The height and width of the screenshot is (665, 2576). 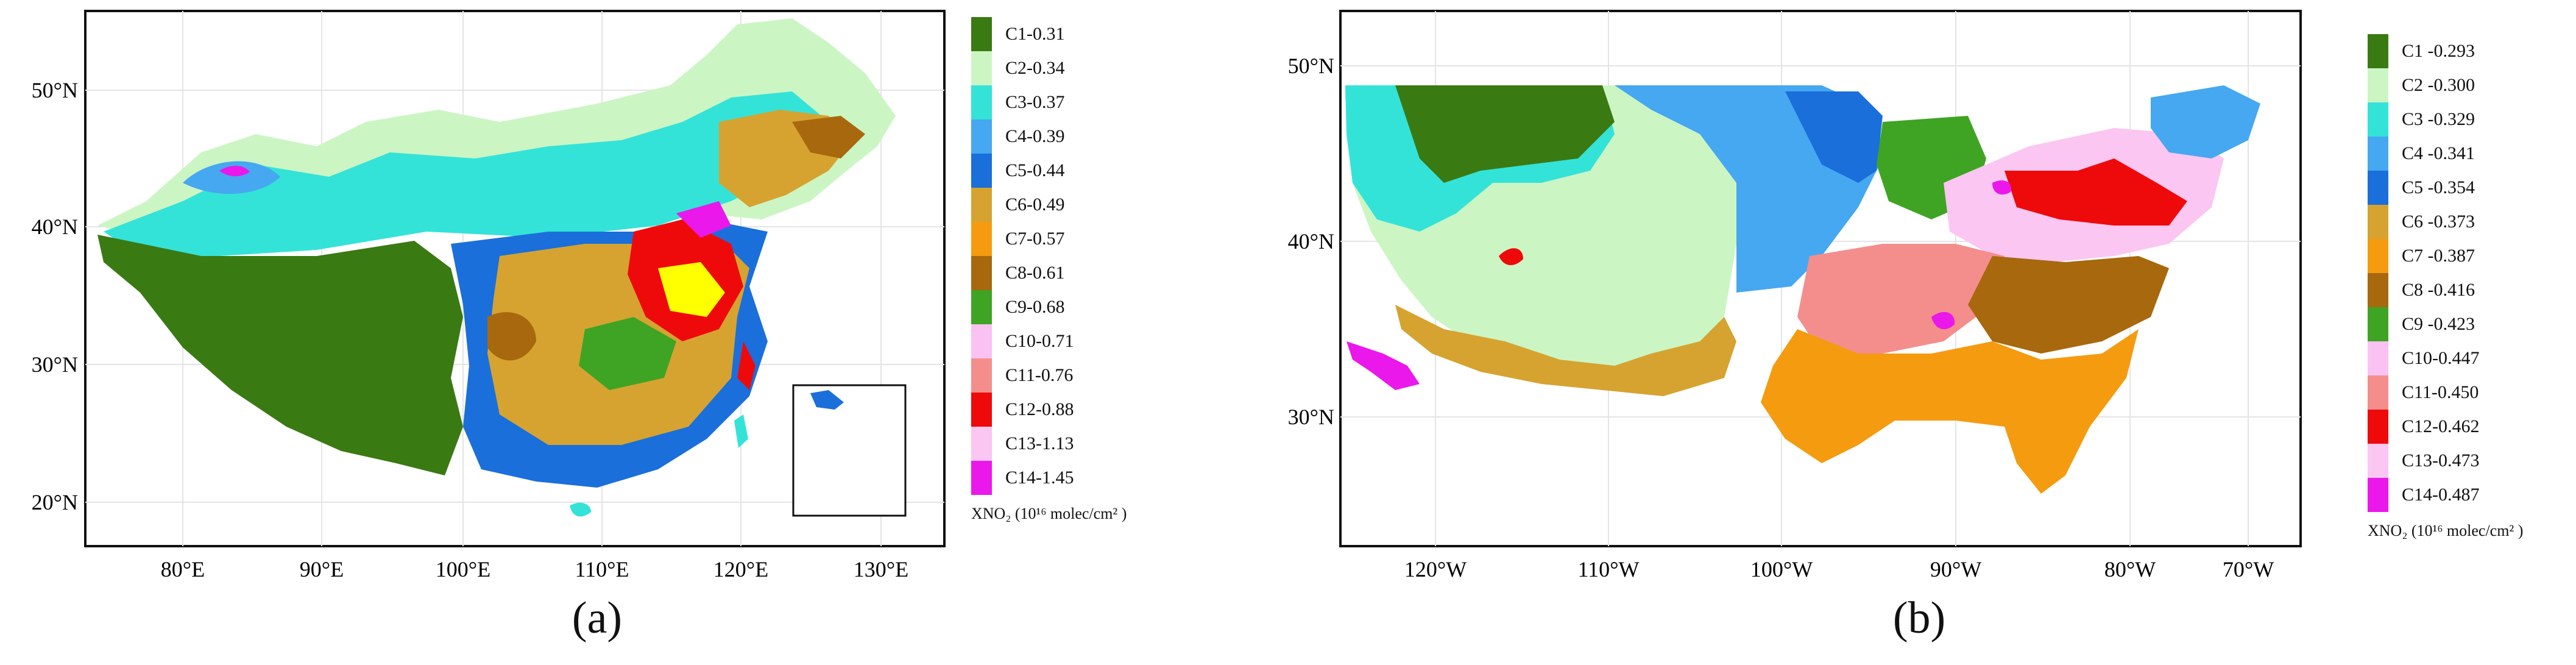 I want to click on legend-item: C2-0.34, so click(x=1018, y=68).